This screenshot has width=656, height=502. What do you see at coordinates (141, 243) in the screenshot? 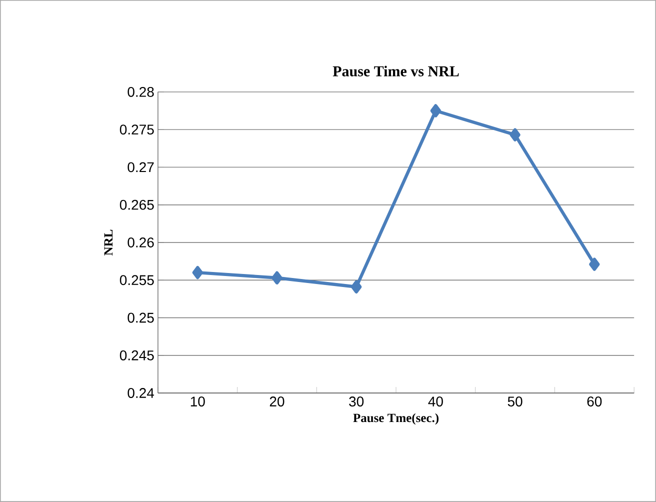
I see `y-tick-label: 0.26` at bounding box center [141, 243].